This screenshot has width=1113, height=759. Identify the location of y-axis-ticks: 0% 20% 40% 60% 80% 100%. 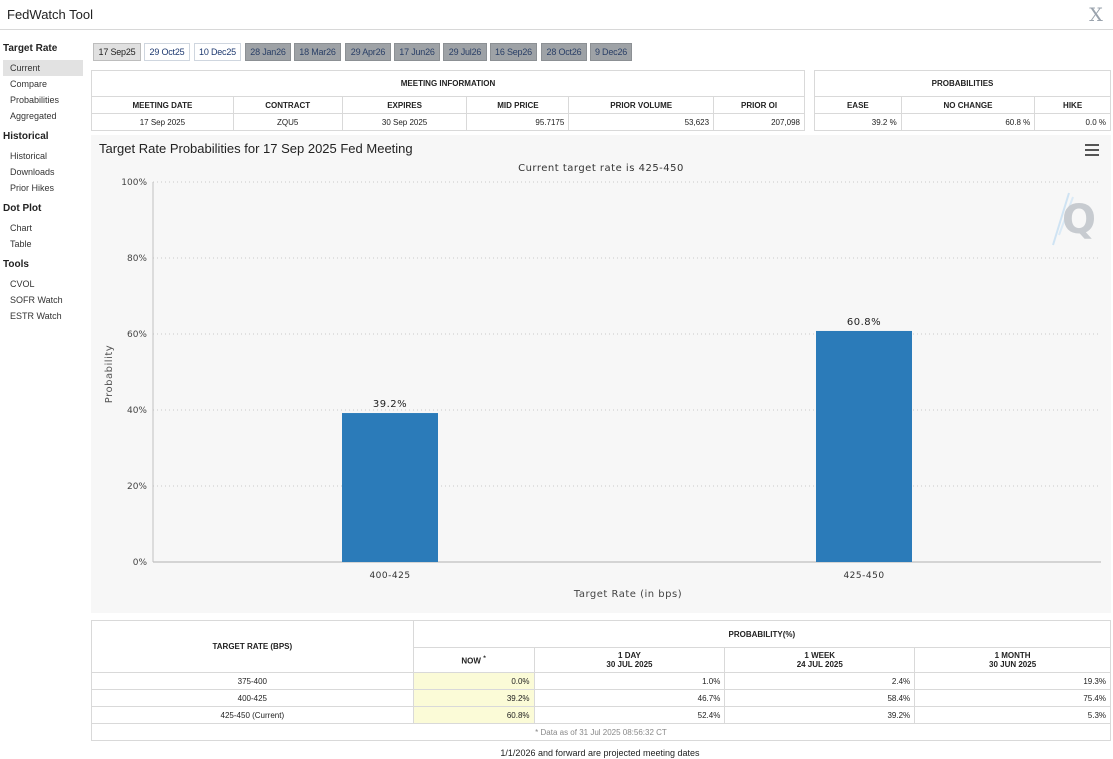
(134, 373).